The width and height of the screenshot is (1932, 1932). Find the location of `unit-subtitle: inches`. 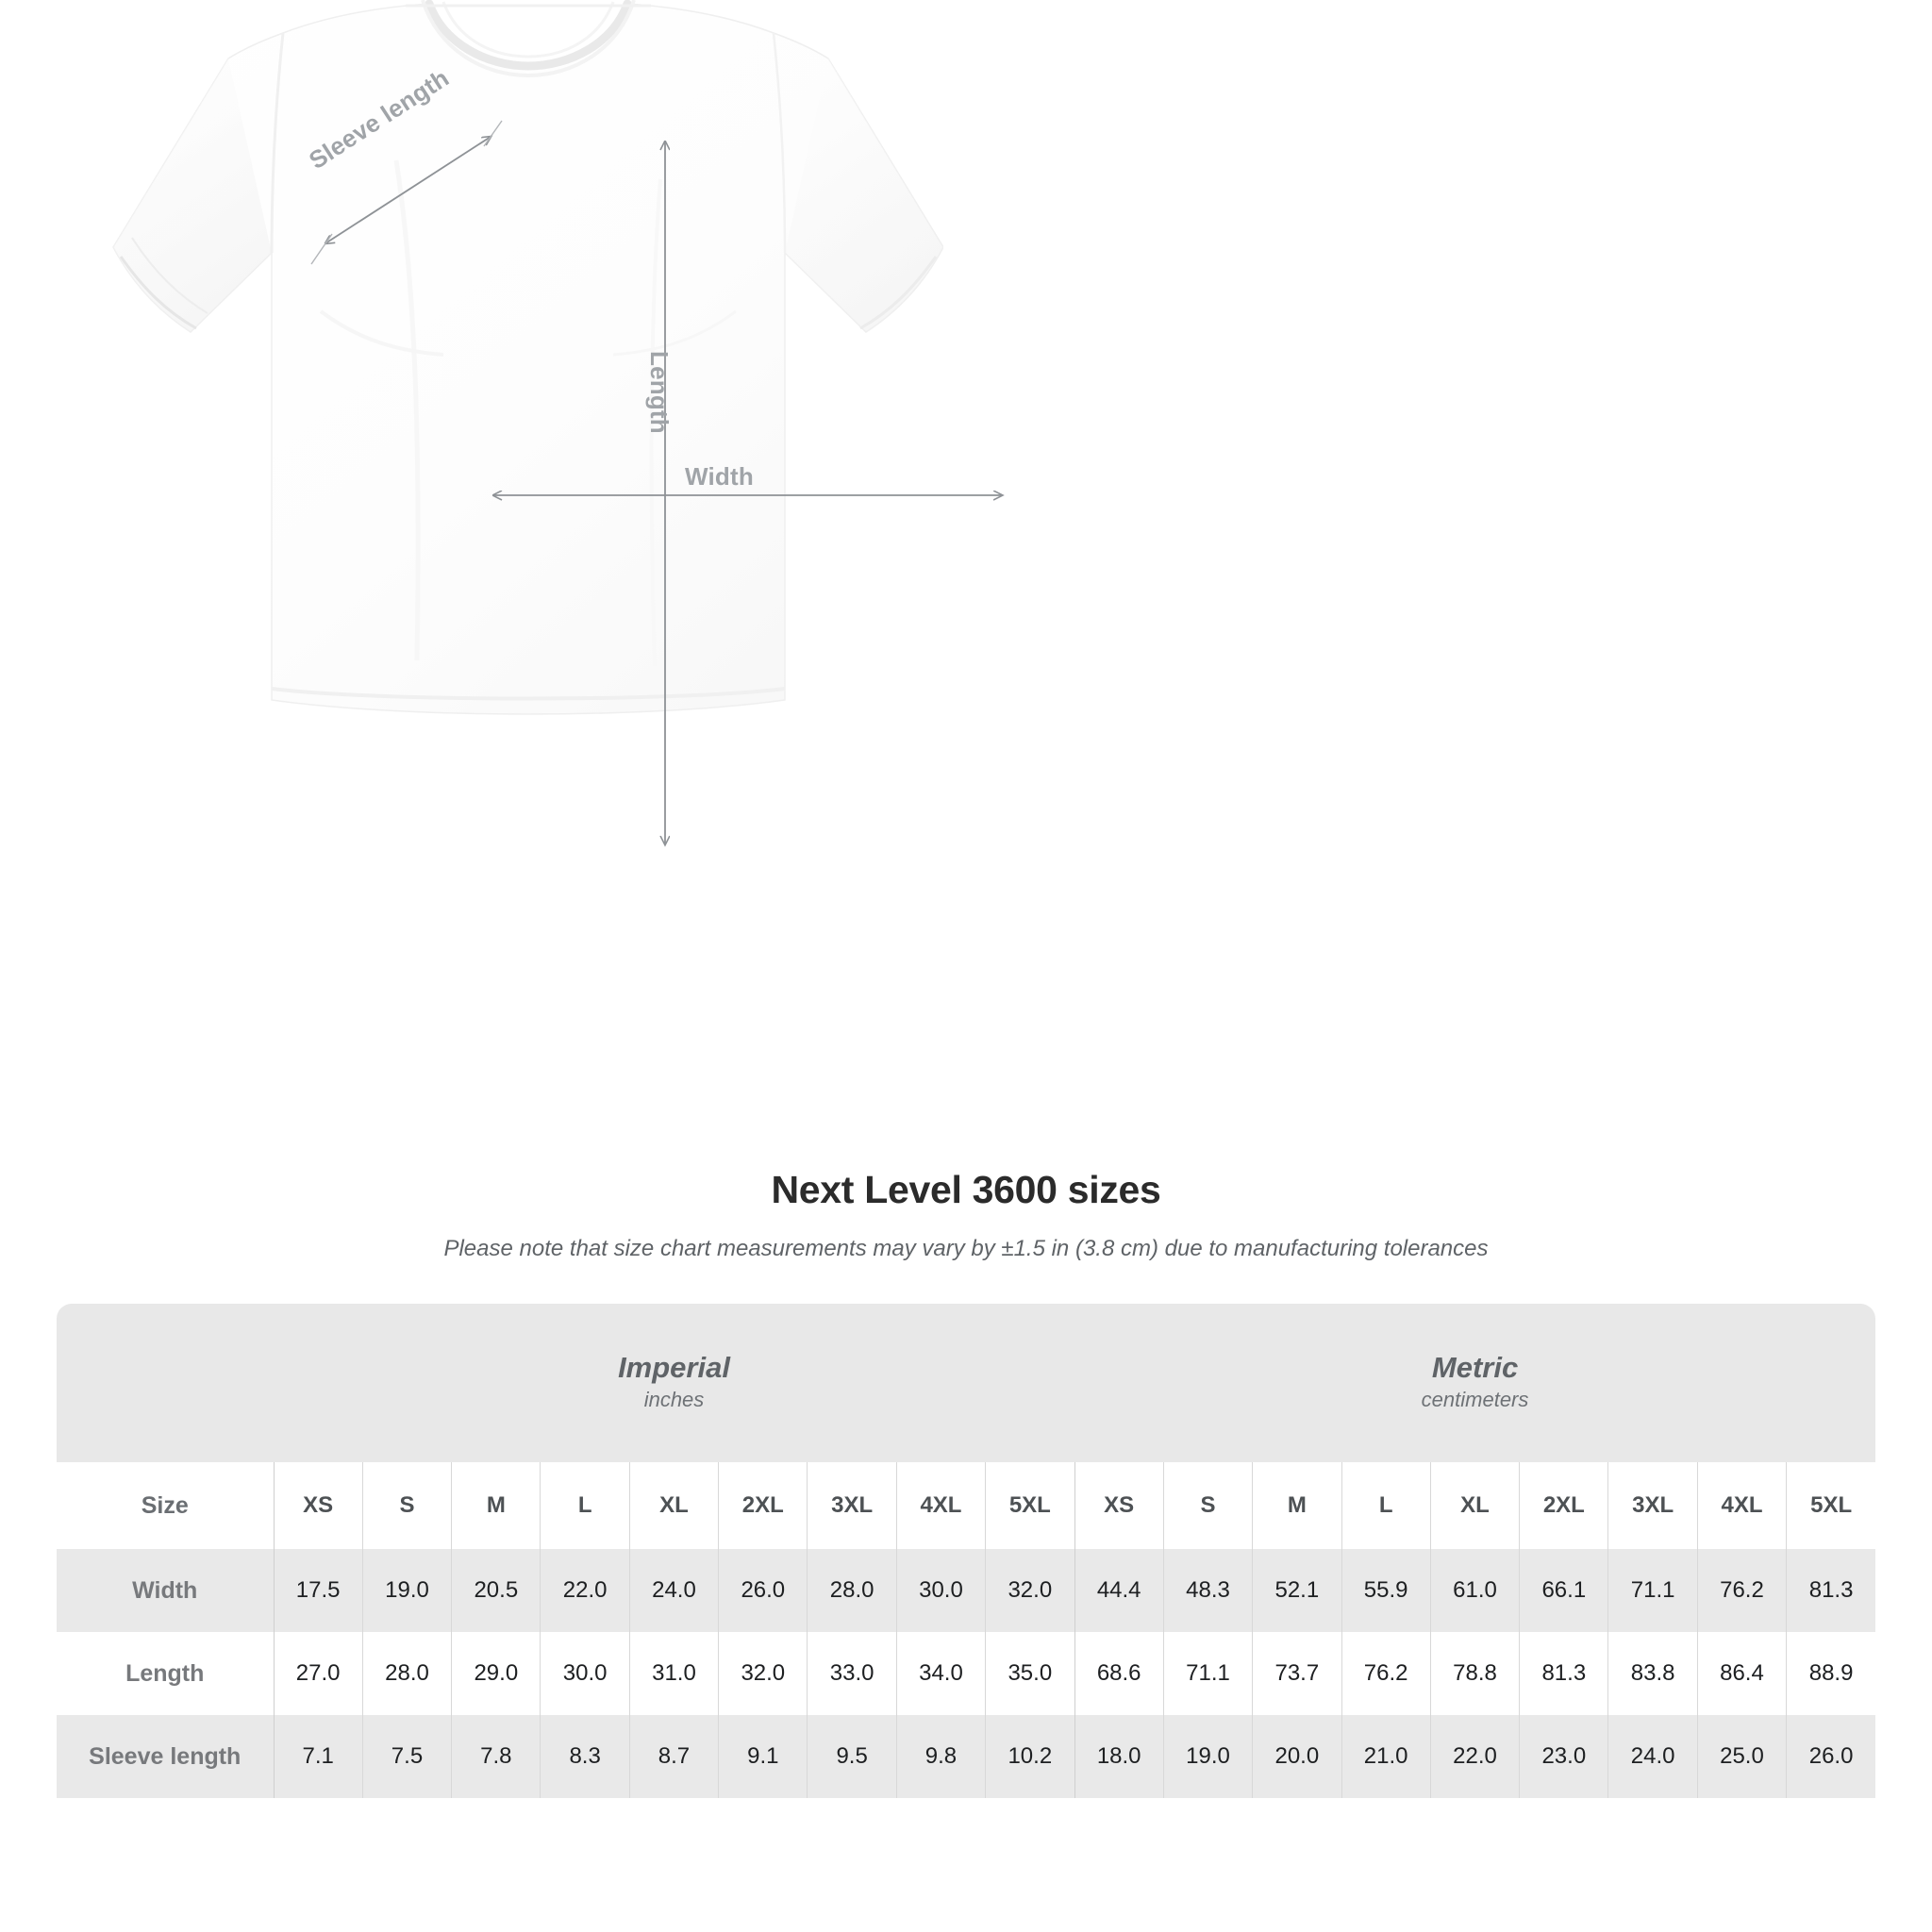

unit-subtitle: inches is located at coordinates (674, 1400).